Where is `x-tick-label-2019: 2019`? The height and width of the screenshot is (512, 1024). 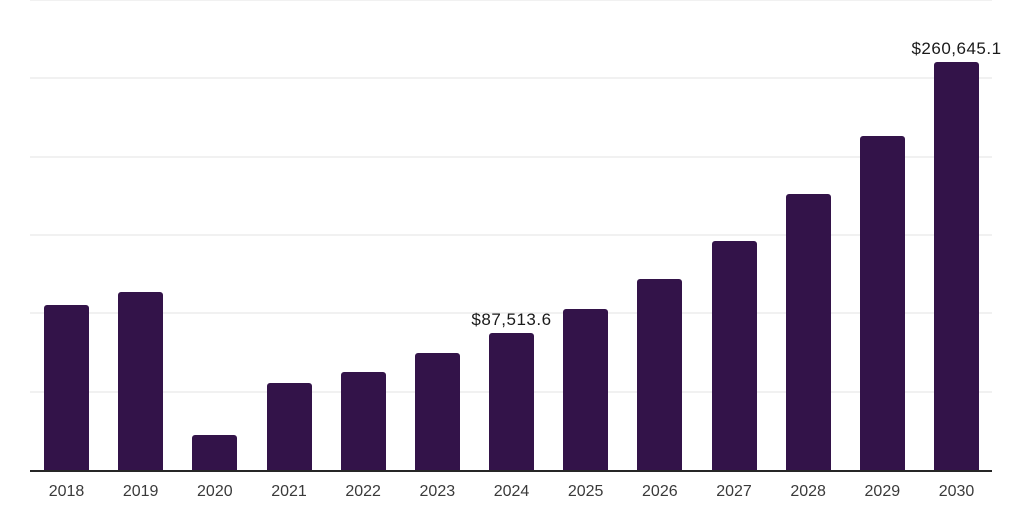
x-tick-label-2019: 2019 is located at coordinates (140, 491).